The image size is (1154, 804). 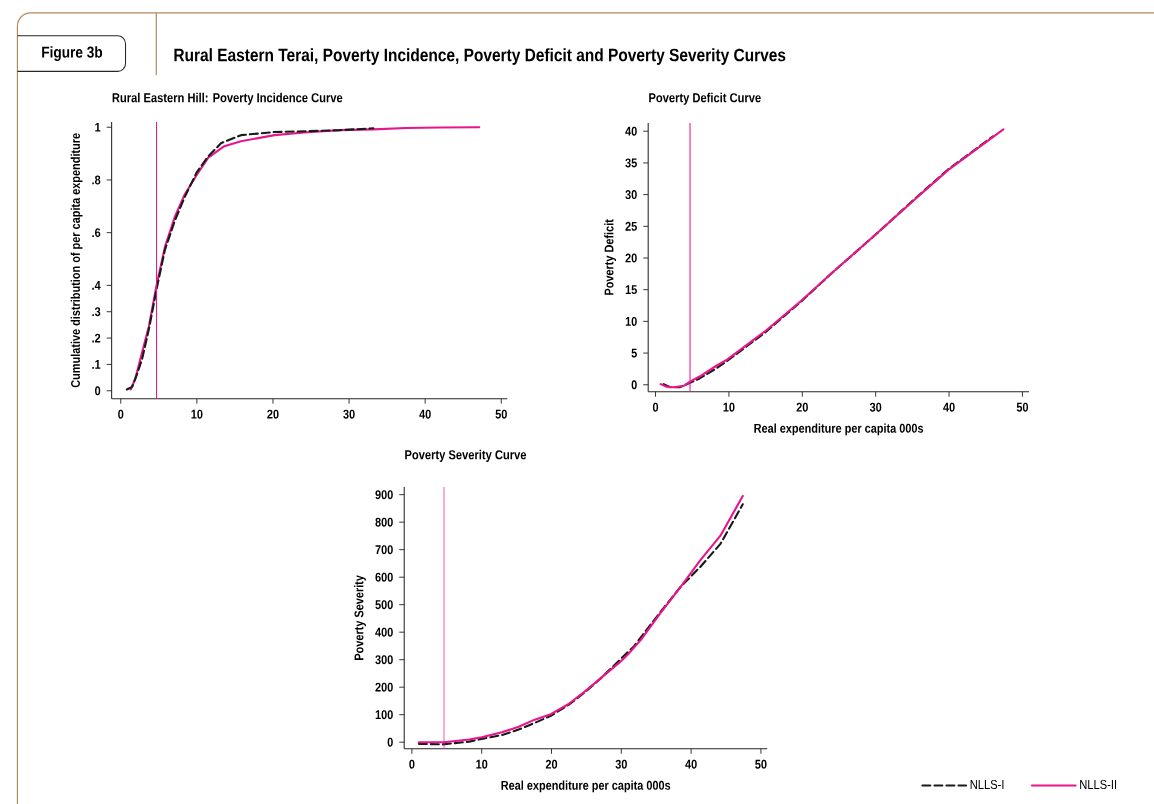 What do you see at coordinates (987, 784) in the screenshot?
I see `legend-label: NLLS-I` at bounding box center [987, 784].